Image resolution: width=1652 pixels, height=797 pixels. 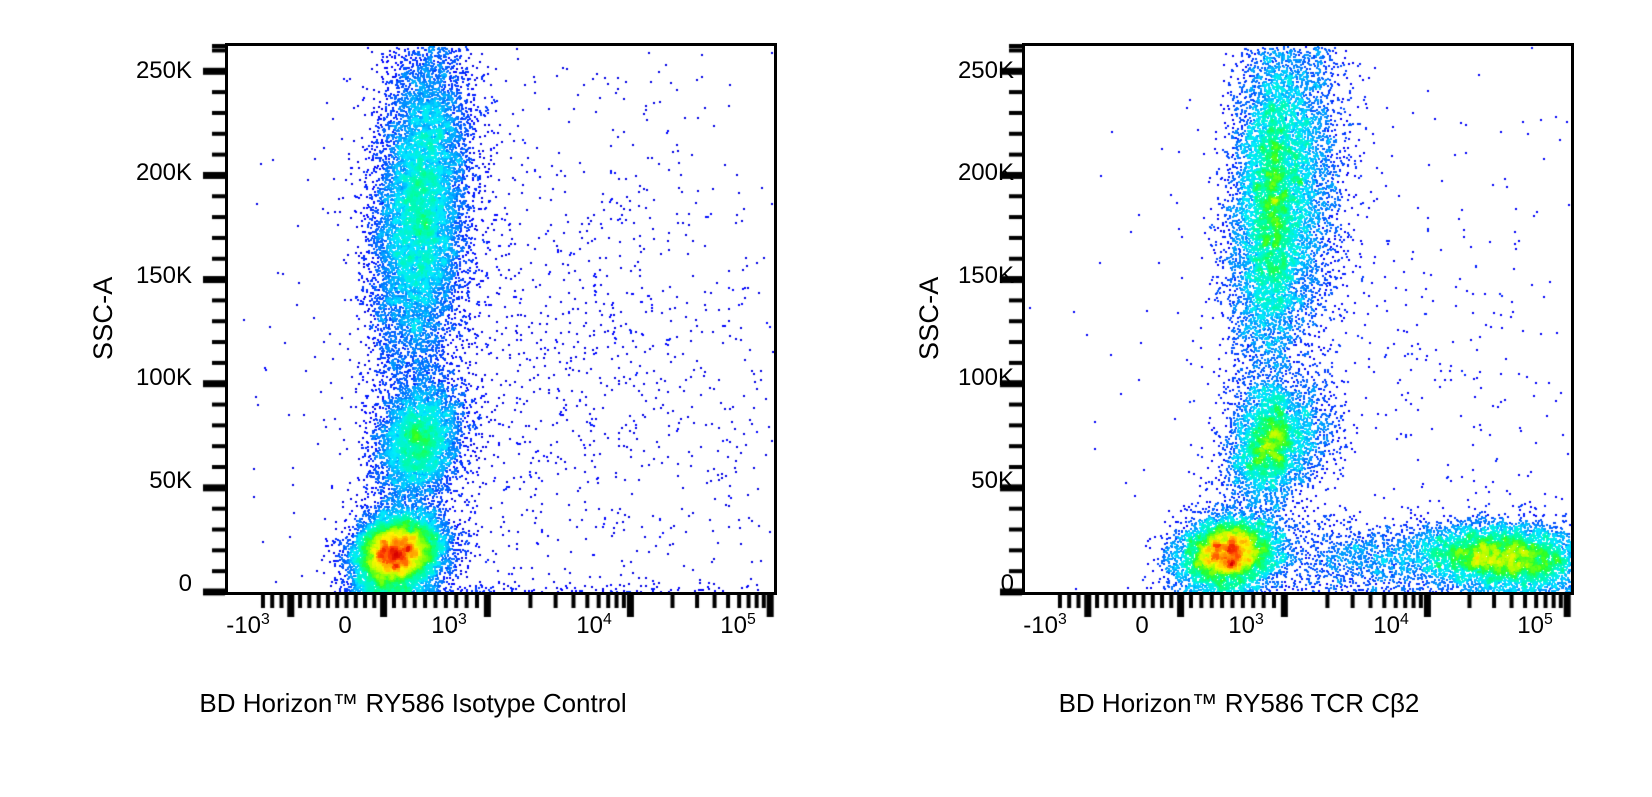 I want to click on x-tick-exp-1e5-right: 5, so click(x=1548, y=619).